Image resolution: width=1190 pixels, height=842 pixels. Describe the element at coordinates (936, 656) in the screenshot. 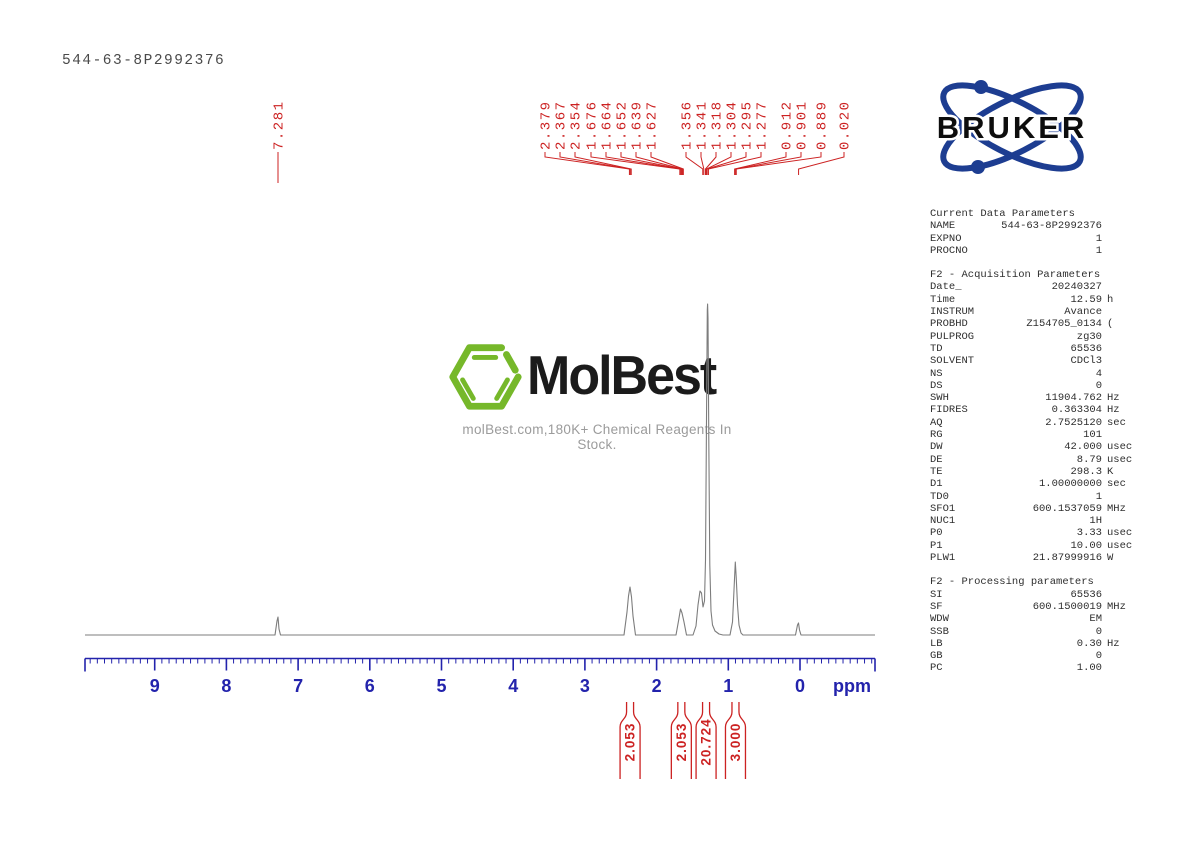

I see `param-name: GB` at that location.